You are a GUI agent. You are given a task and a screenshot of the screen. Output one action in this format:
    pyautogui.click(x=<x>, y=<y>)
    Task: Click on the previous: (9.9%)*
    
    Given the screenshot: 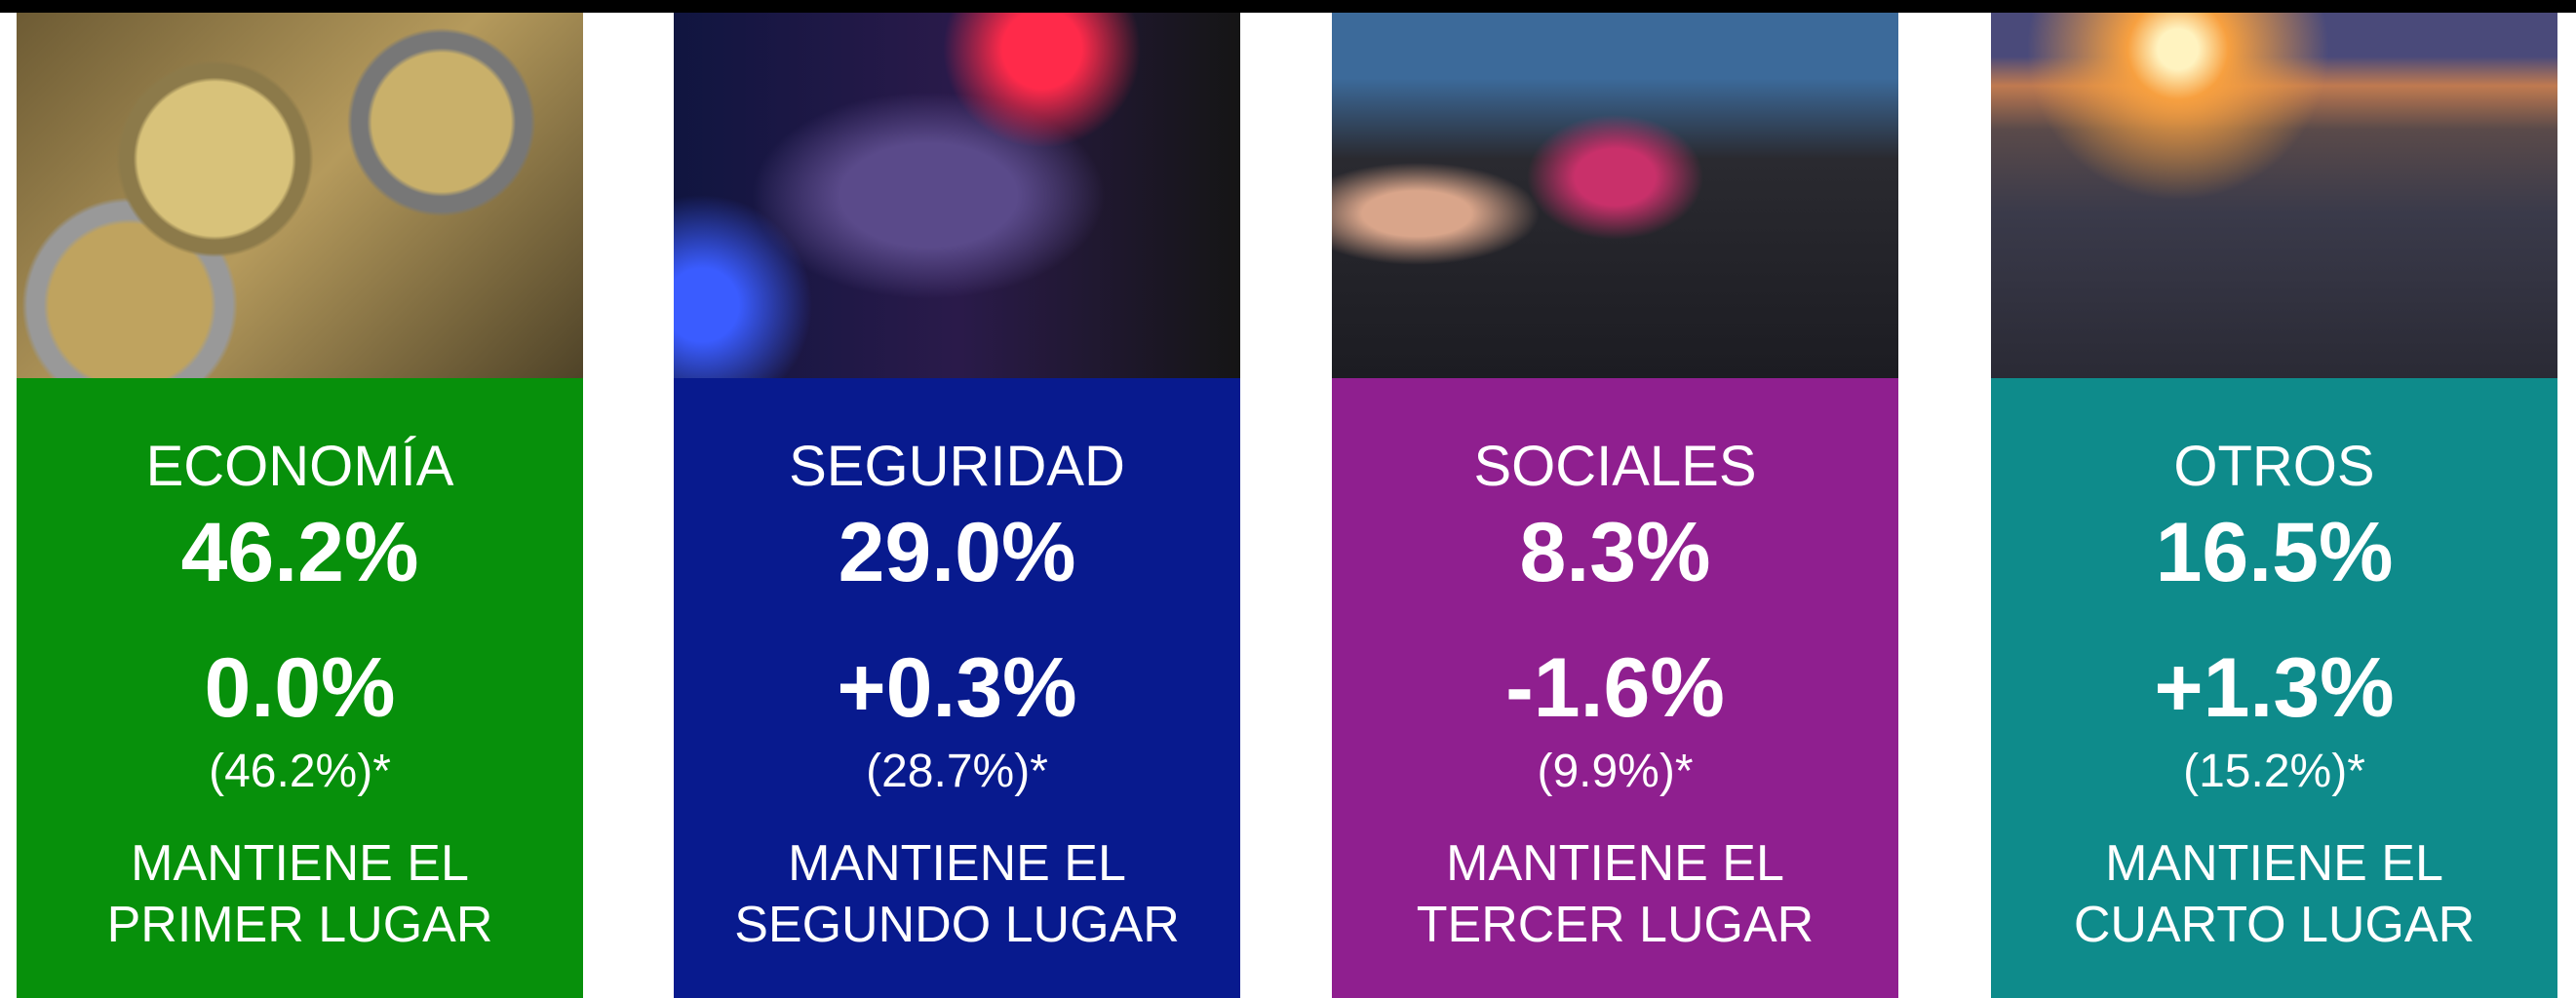 What is the action you would take?
    pyautogui.click(x=1615, y=771)
    